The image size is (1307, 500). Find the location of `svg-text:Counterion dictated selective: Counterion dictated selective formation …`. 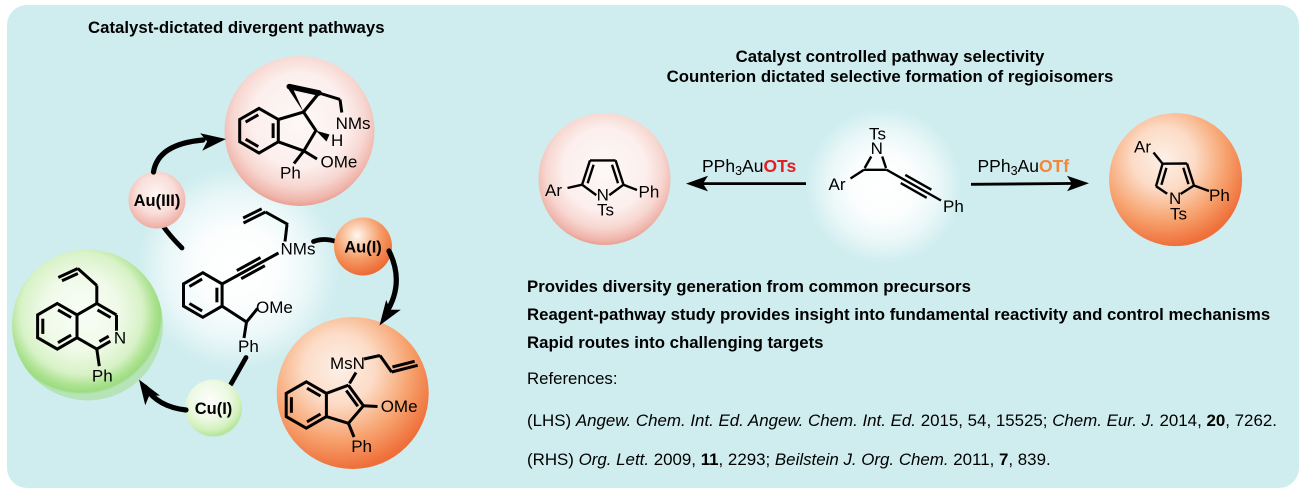

svg-text:Counterion dictated selective: Counterion dictated selective formation … is located at coordinates (890, 76).